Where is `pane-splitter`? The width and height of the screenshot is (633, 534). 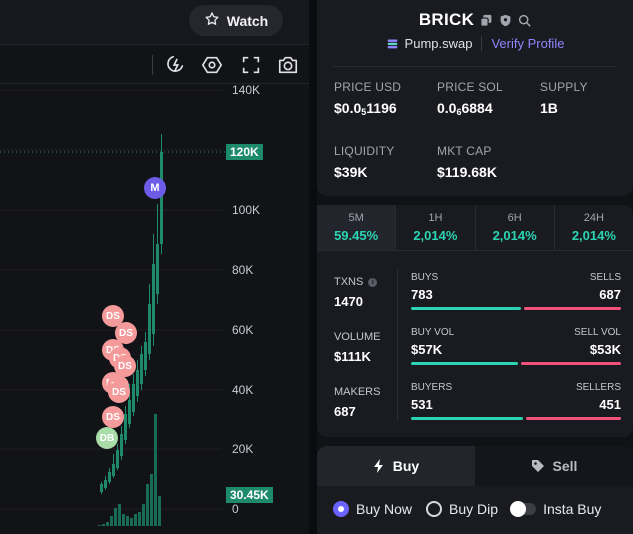 pane-splitter is located at coordinates (313, 267).